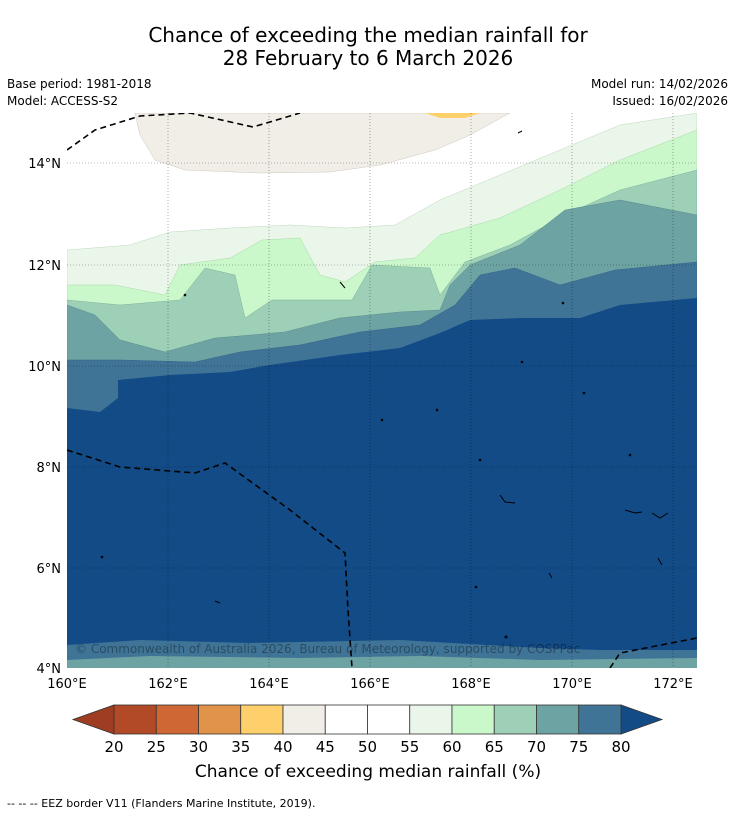  I want to click on lon-label: 166°E, so click(370, 684).